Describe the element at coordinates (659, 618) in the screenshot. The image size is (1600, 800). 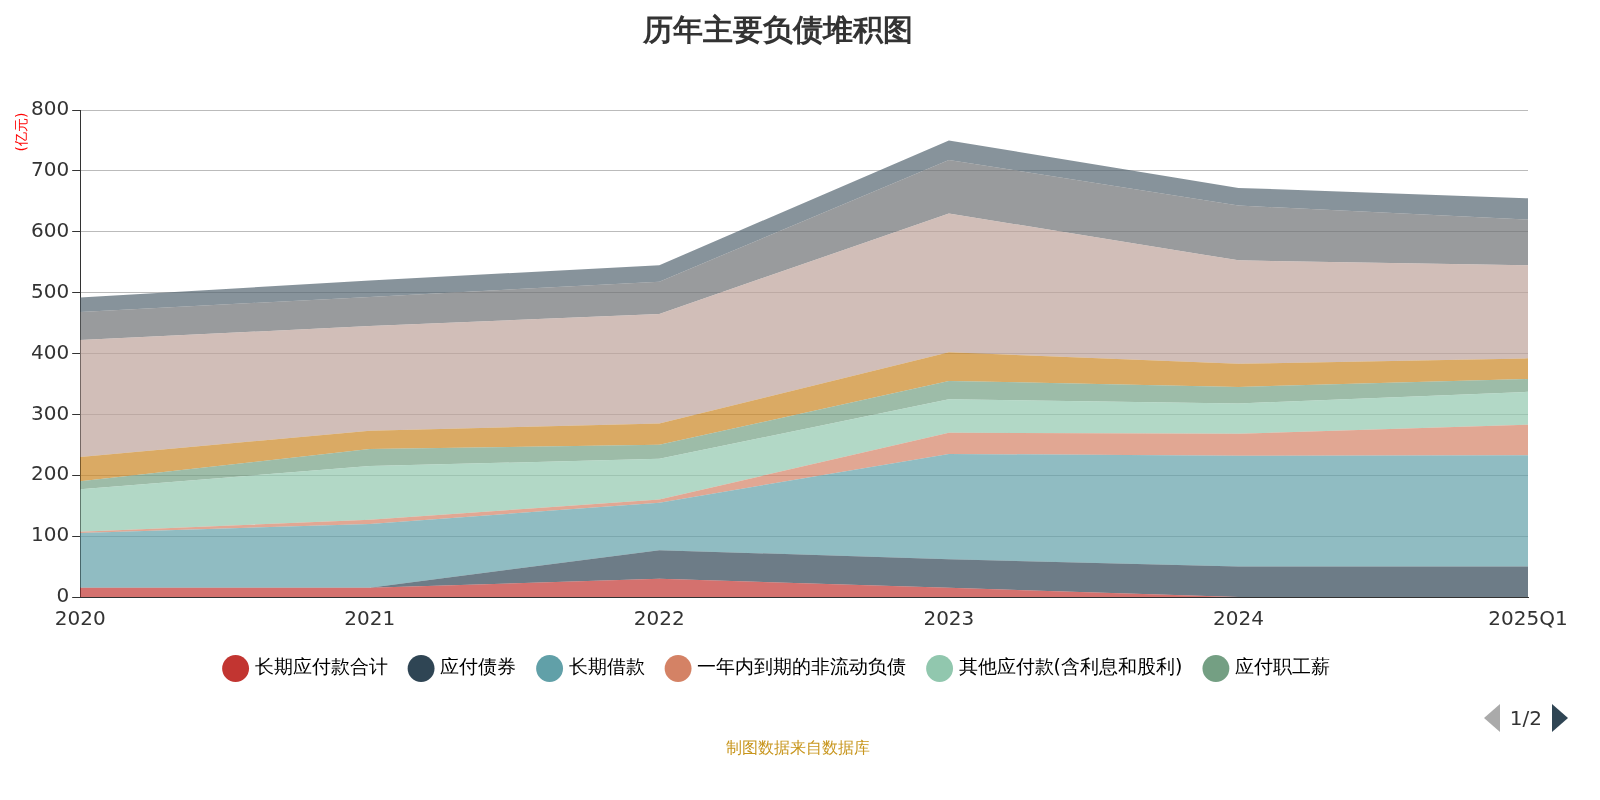
I see `x-tick-label: 2022` at that location.